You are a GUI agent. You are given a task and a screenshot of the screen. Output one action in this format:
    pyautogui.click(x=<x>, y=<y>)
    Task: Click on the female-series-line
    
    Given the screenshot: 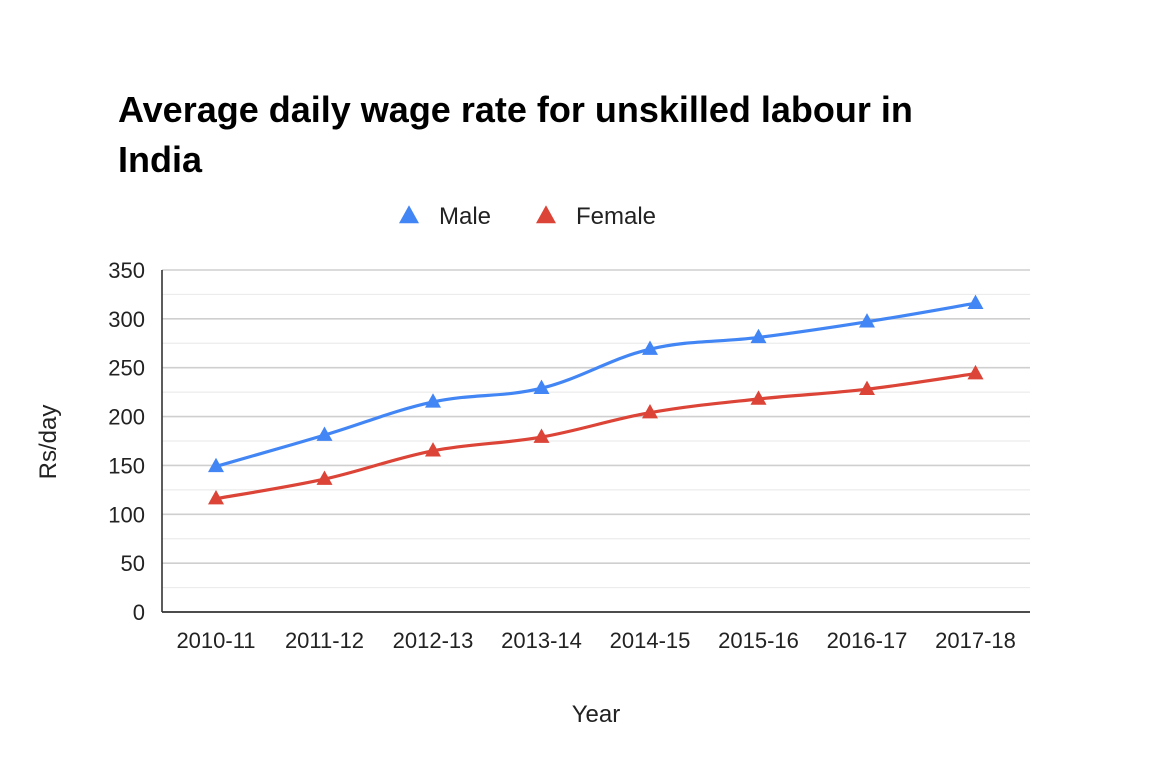 What is the action you would take?
    pyautogui.click(x=596, y=436)
    